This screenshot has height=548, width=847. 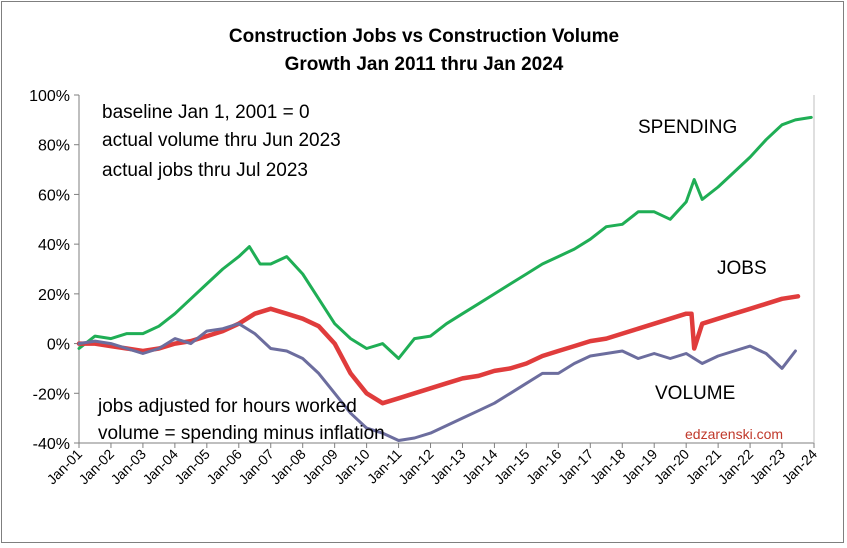 What do you see at coordinates (54, 270) in the screenshot?
I see `y-tick-labels: 100% 80% 60% 40% 20% 0% -20% -40%` at bounding box center [54, 270].